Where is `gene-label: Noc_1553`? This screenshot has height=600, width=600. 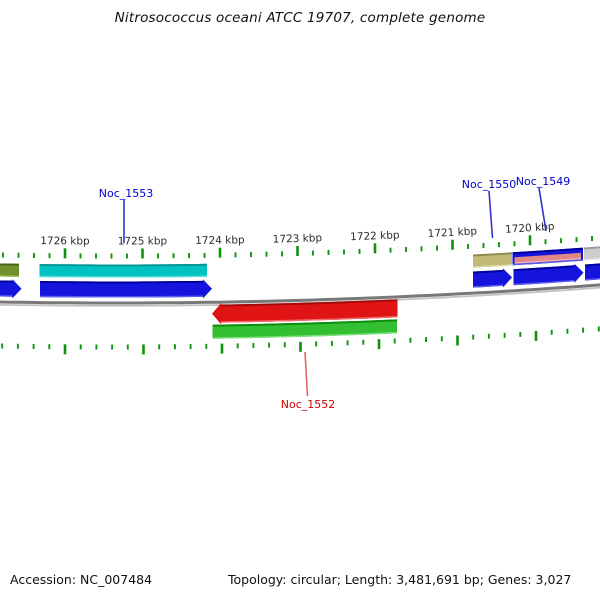
gene-label: Noc_1553 is located at coordinates (126, 193).